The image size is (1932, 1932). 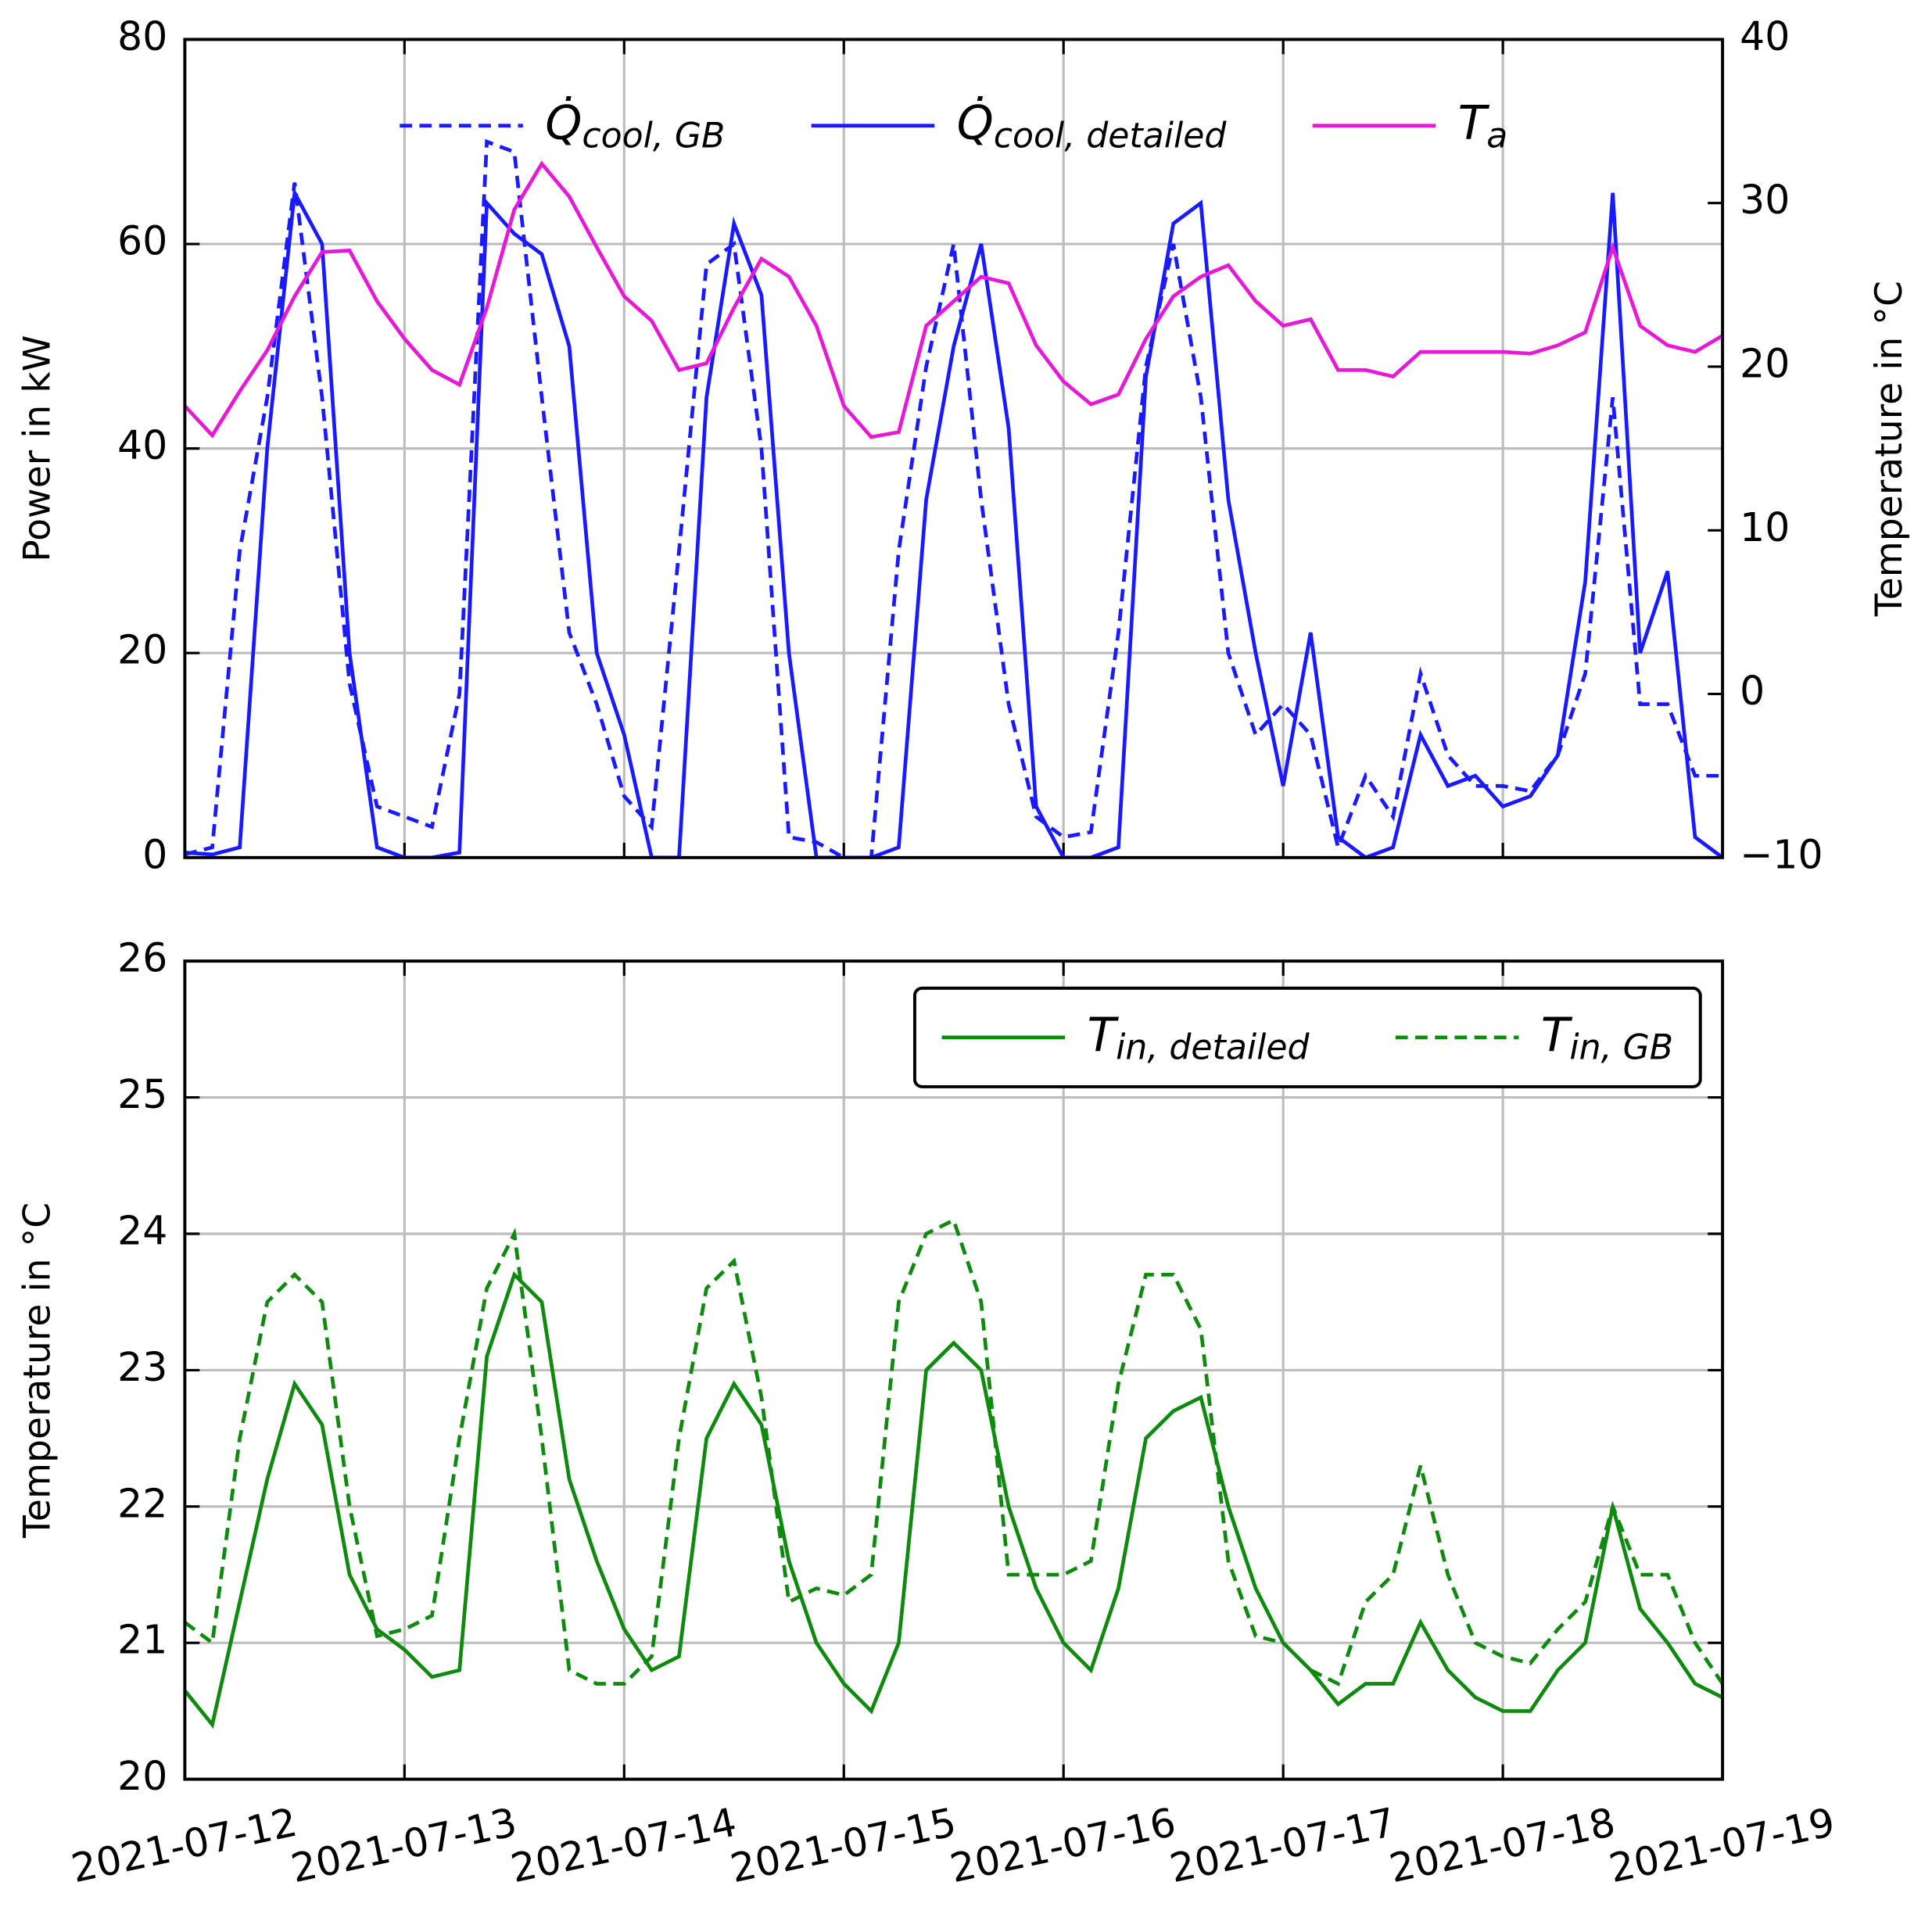 What do you see at coordinates (142, 1367) in the screenshot?
I see `y-tick-label: 23` at bounding box center [142, 1367].